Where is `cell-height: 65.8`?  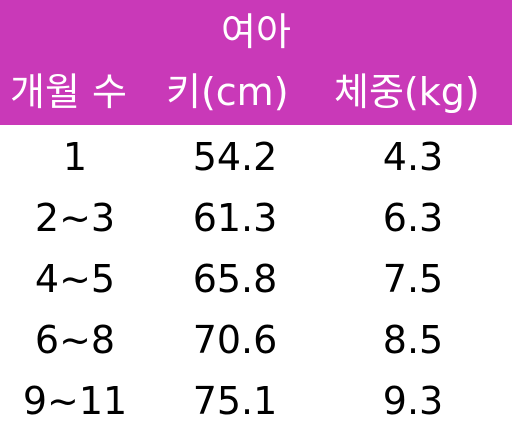
cell-height: 65.8 is located at coordinates (235, 279).